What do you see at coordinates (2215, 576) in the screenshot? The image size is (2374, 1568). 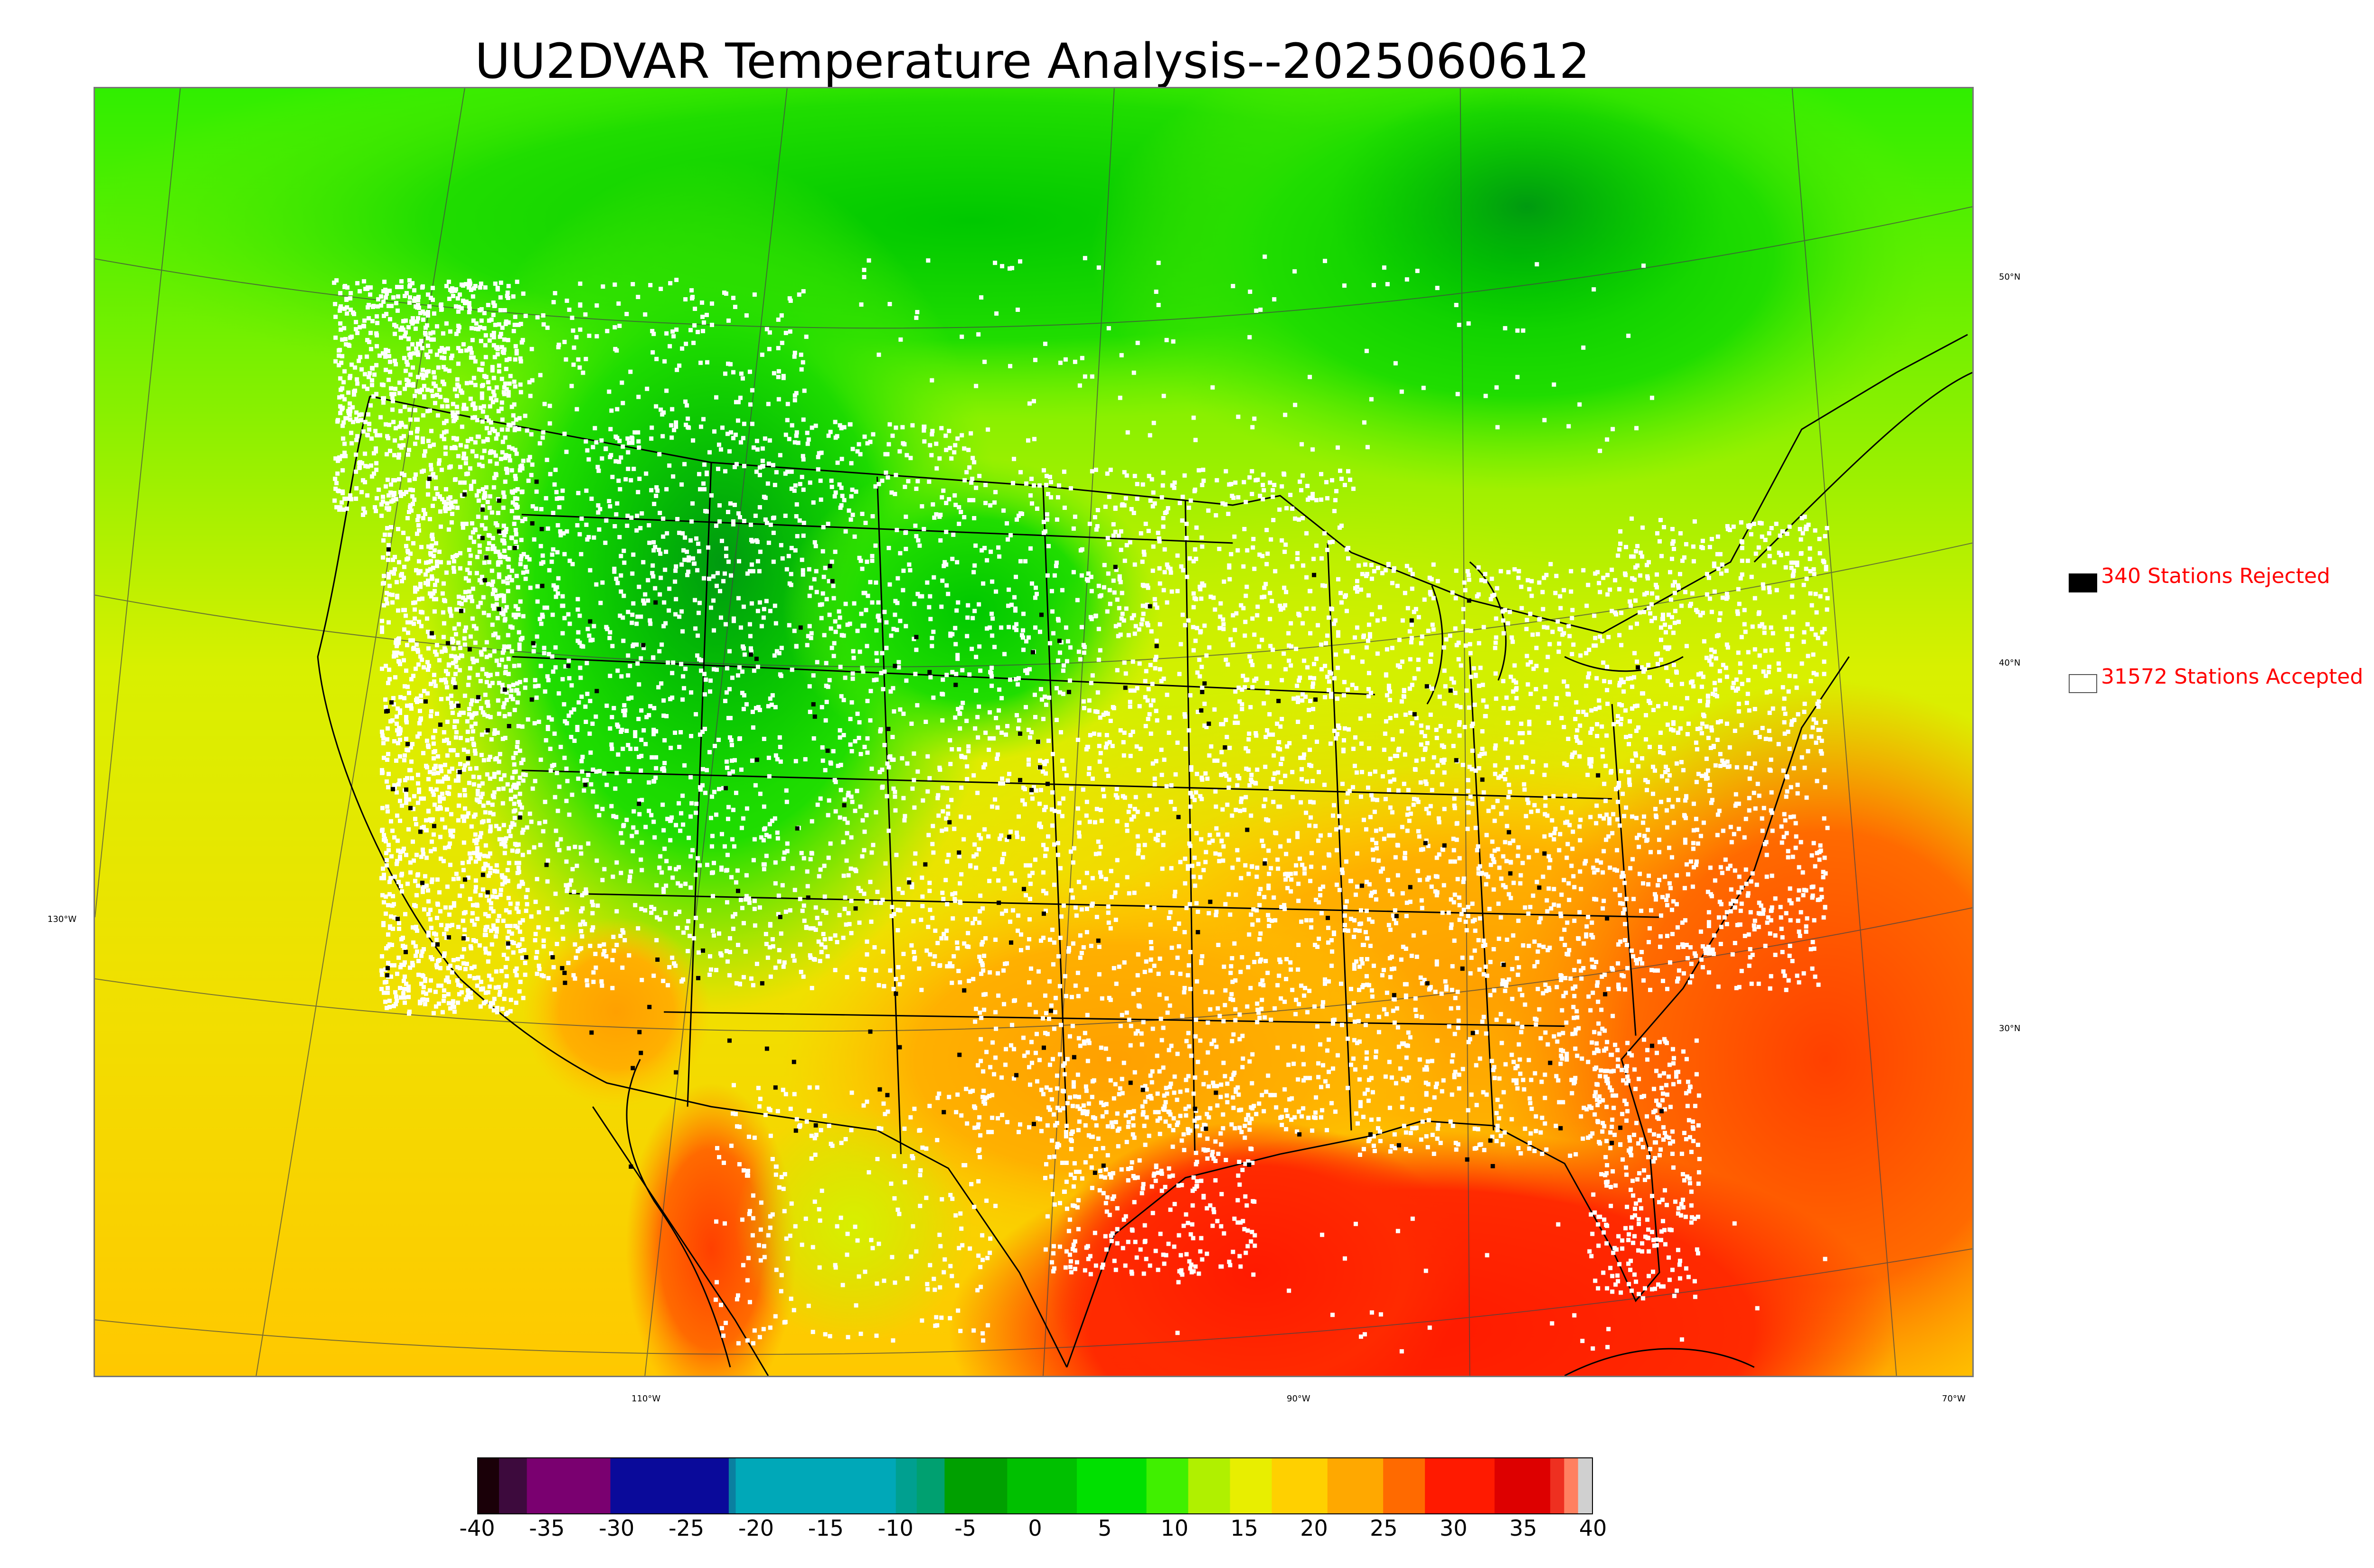 I see `rejected-legend-label: 340 Stations Rejected` at bounding box center [2215, 576].